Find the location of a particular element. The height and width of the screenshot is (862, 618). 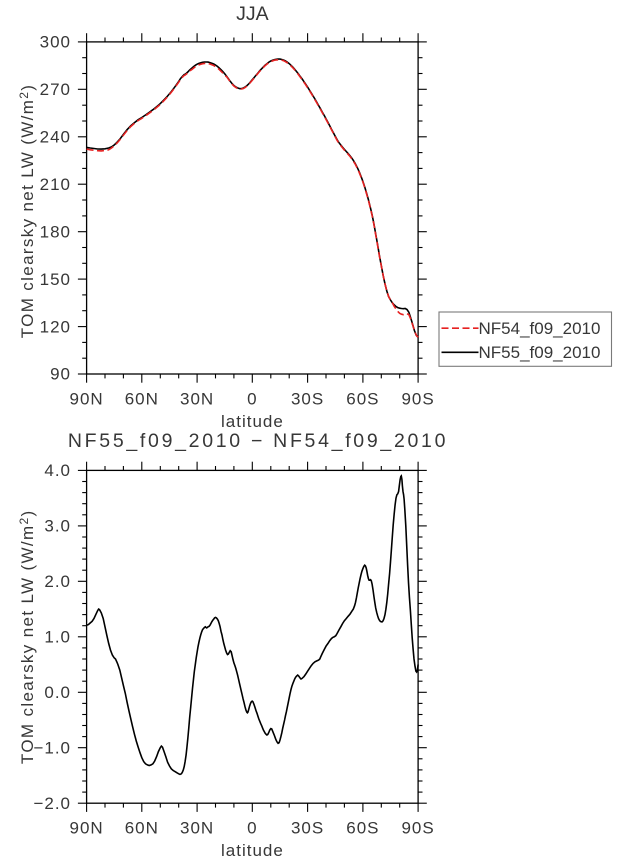

svg-text: JJA is located at coordinates (252, 14).